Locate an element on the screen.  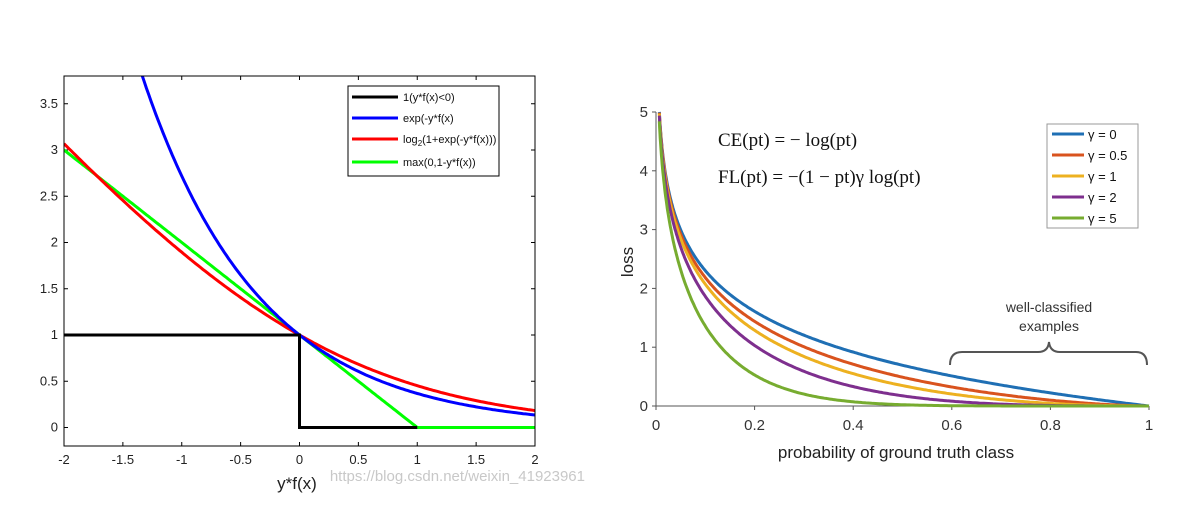
right-y-tick-label: 1 is located at coordinates (644, 347).